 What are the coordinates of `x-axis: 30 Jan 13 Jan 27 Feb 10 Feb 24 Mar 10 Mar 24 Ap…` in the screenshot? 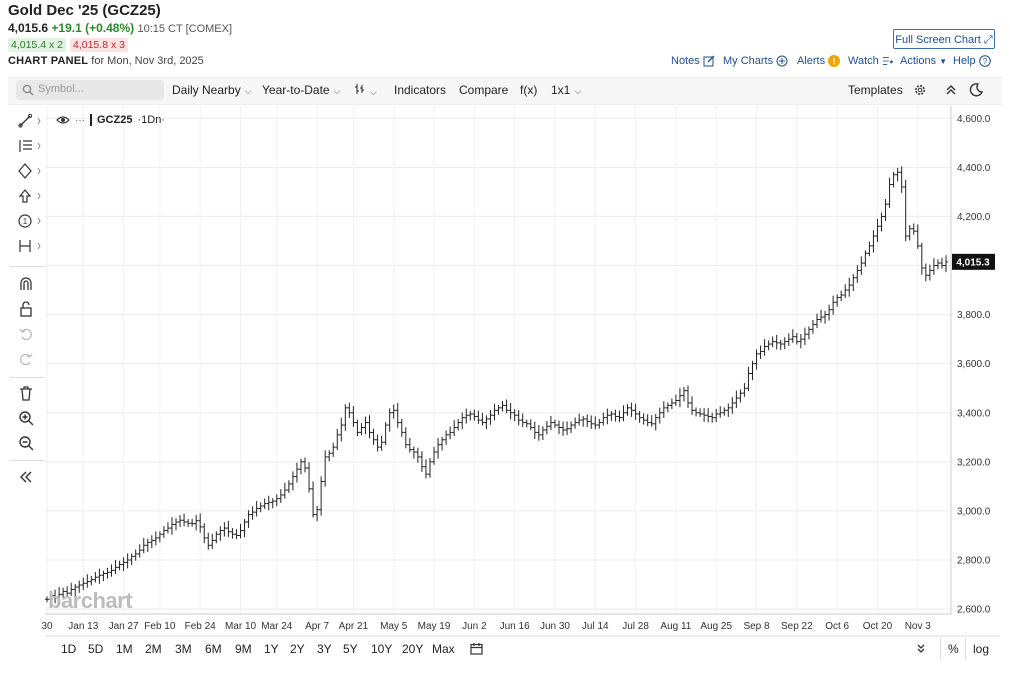 It's located at (486, 626).